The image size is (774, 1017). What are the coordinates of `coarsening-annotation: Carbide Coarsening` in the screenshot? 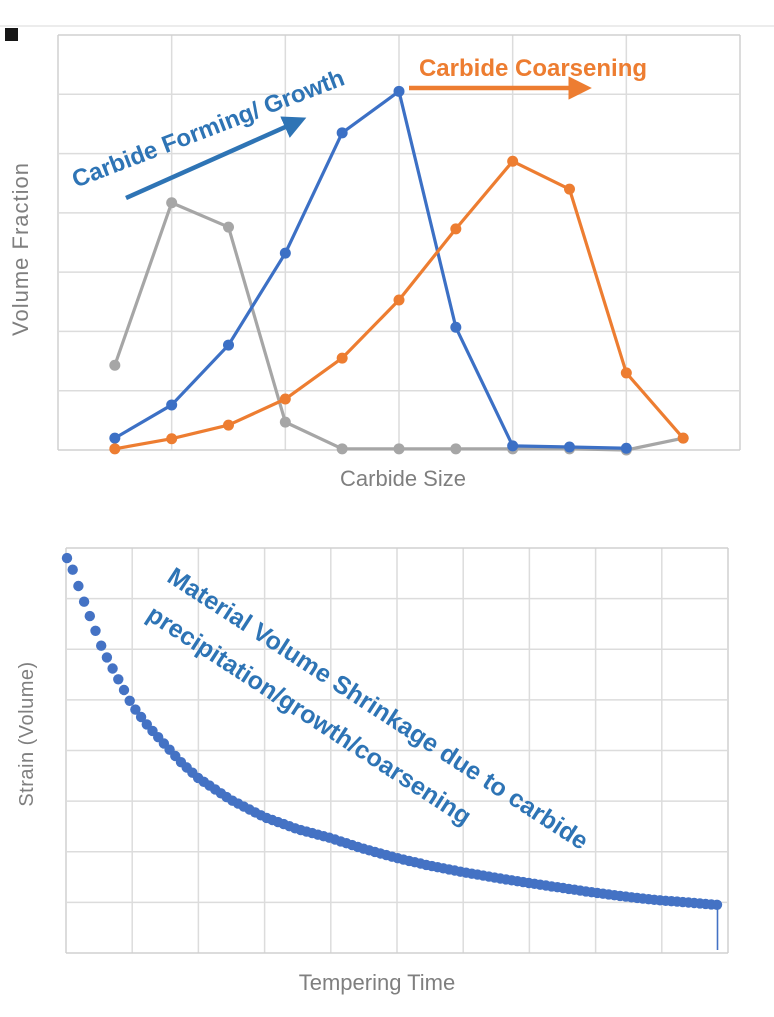 It's located at (533, 68).